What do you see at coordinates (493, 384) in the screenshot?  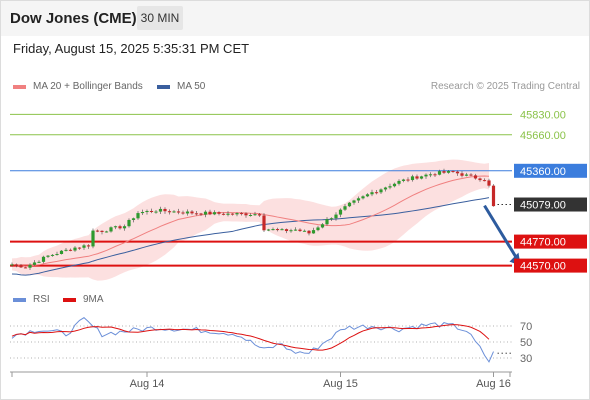 I see `time-tick-label-Aug 16: Aug 16` at bounding box center [493, 384].